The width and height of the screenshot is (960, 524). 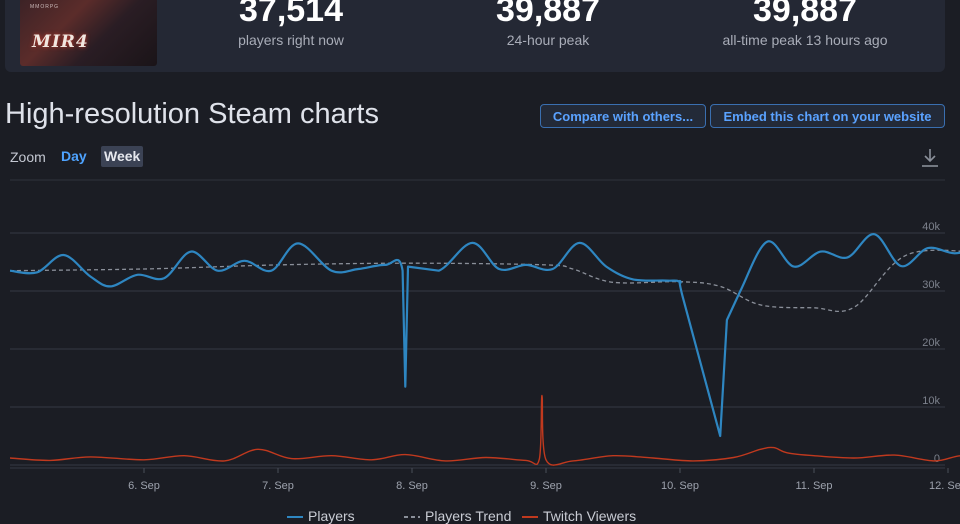 What do you see at coordinates (60, 42) in the screenshot?
I see `game-logo-text: MIR4` at bounding box center [60, 42].